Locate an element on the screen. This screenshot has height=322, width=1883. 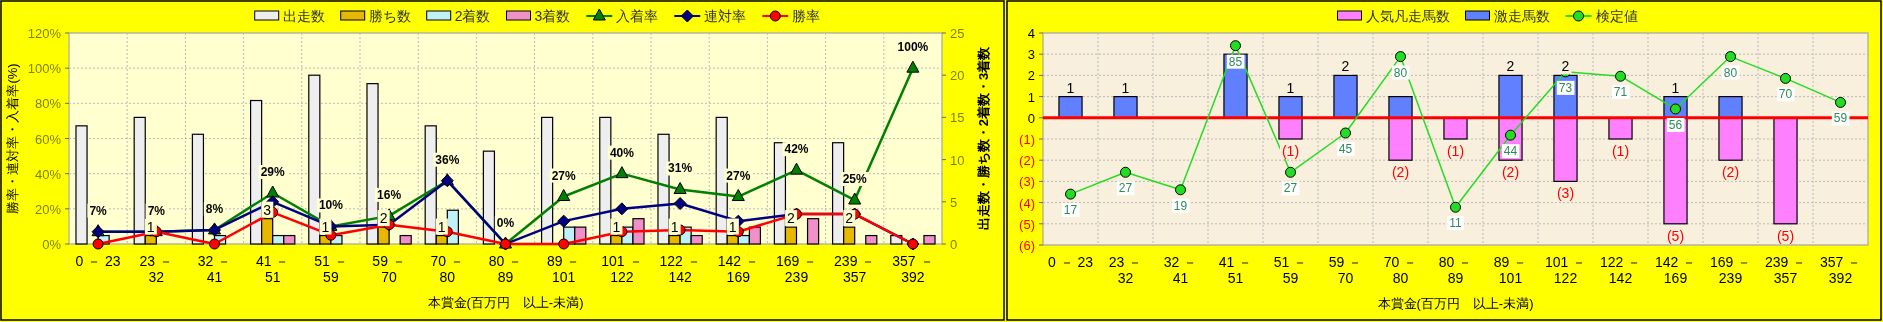
legend-label: 検定値 is located at coordinates (1616, 16).